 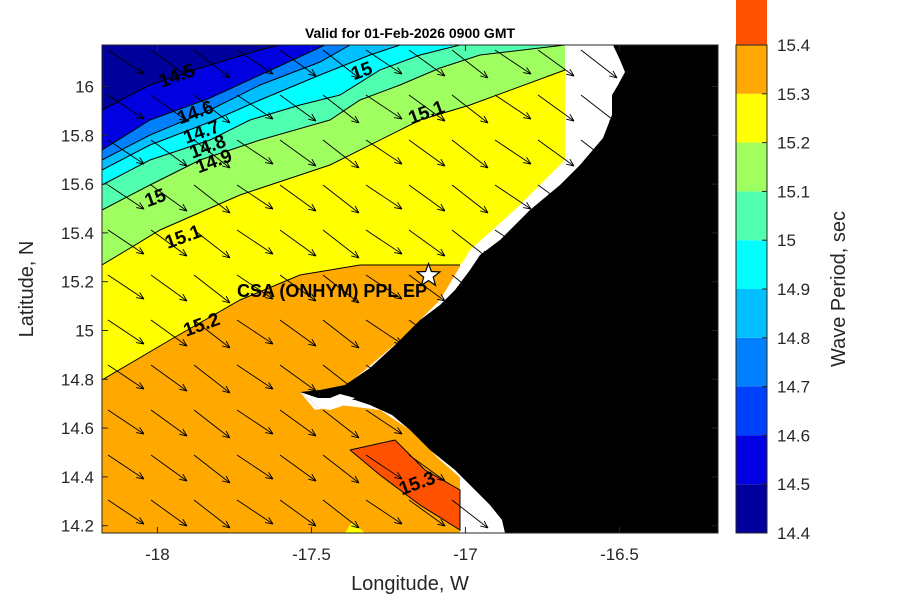 I want to click on site-star-icon, so click(x=428, y=274).